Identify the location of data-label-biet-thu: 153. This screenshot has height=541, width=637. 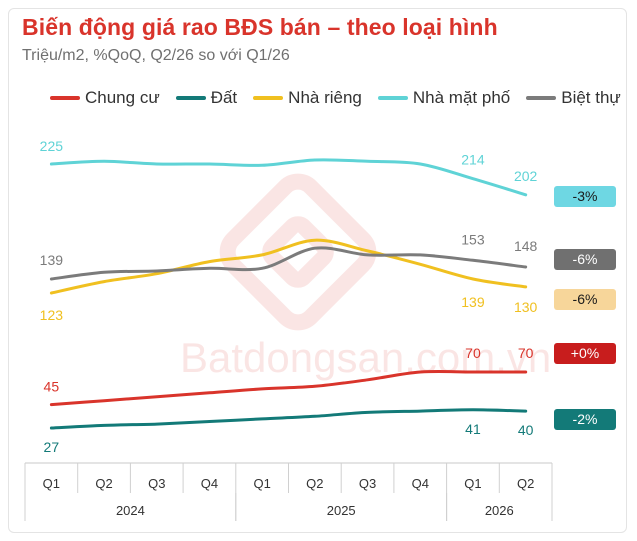
(473, 239).